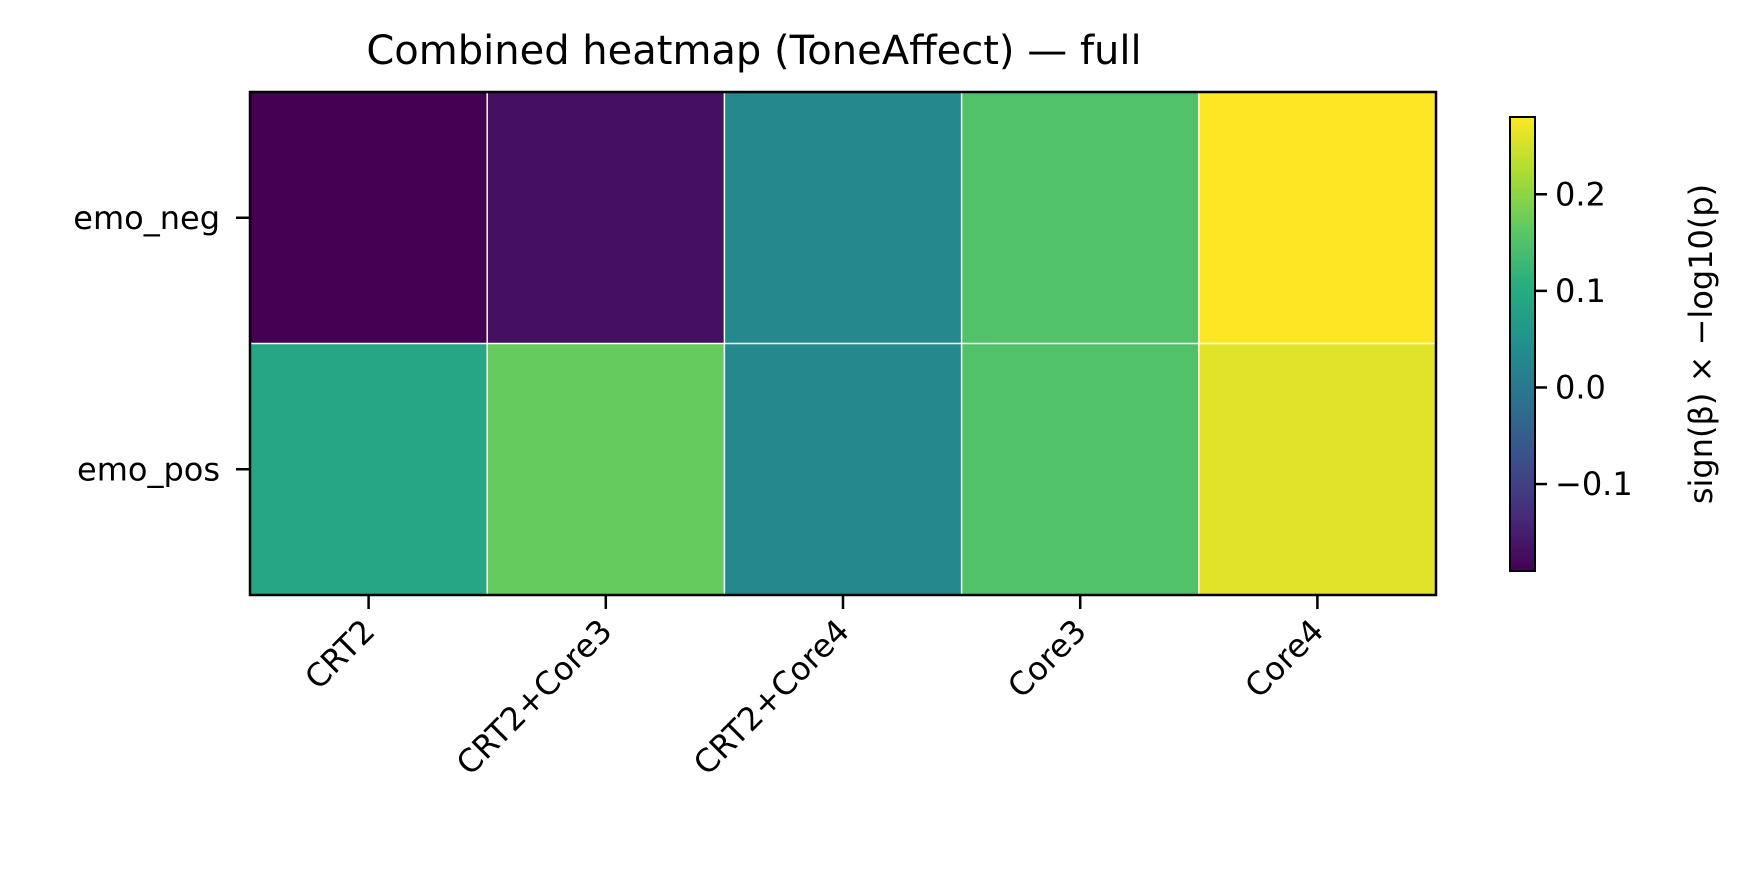  What do you see at coordinates (1284, 659) in the screenshot?
I see `x-tick-label: Core4` at bounding box center [1284, 659].